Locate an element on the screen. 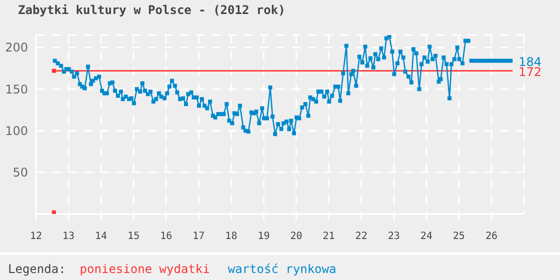 The width and height of the screenshot is (560, 280). x-tick-label: 13 is located at coordinates (68, 236).